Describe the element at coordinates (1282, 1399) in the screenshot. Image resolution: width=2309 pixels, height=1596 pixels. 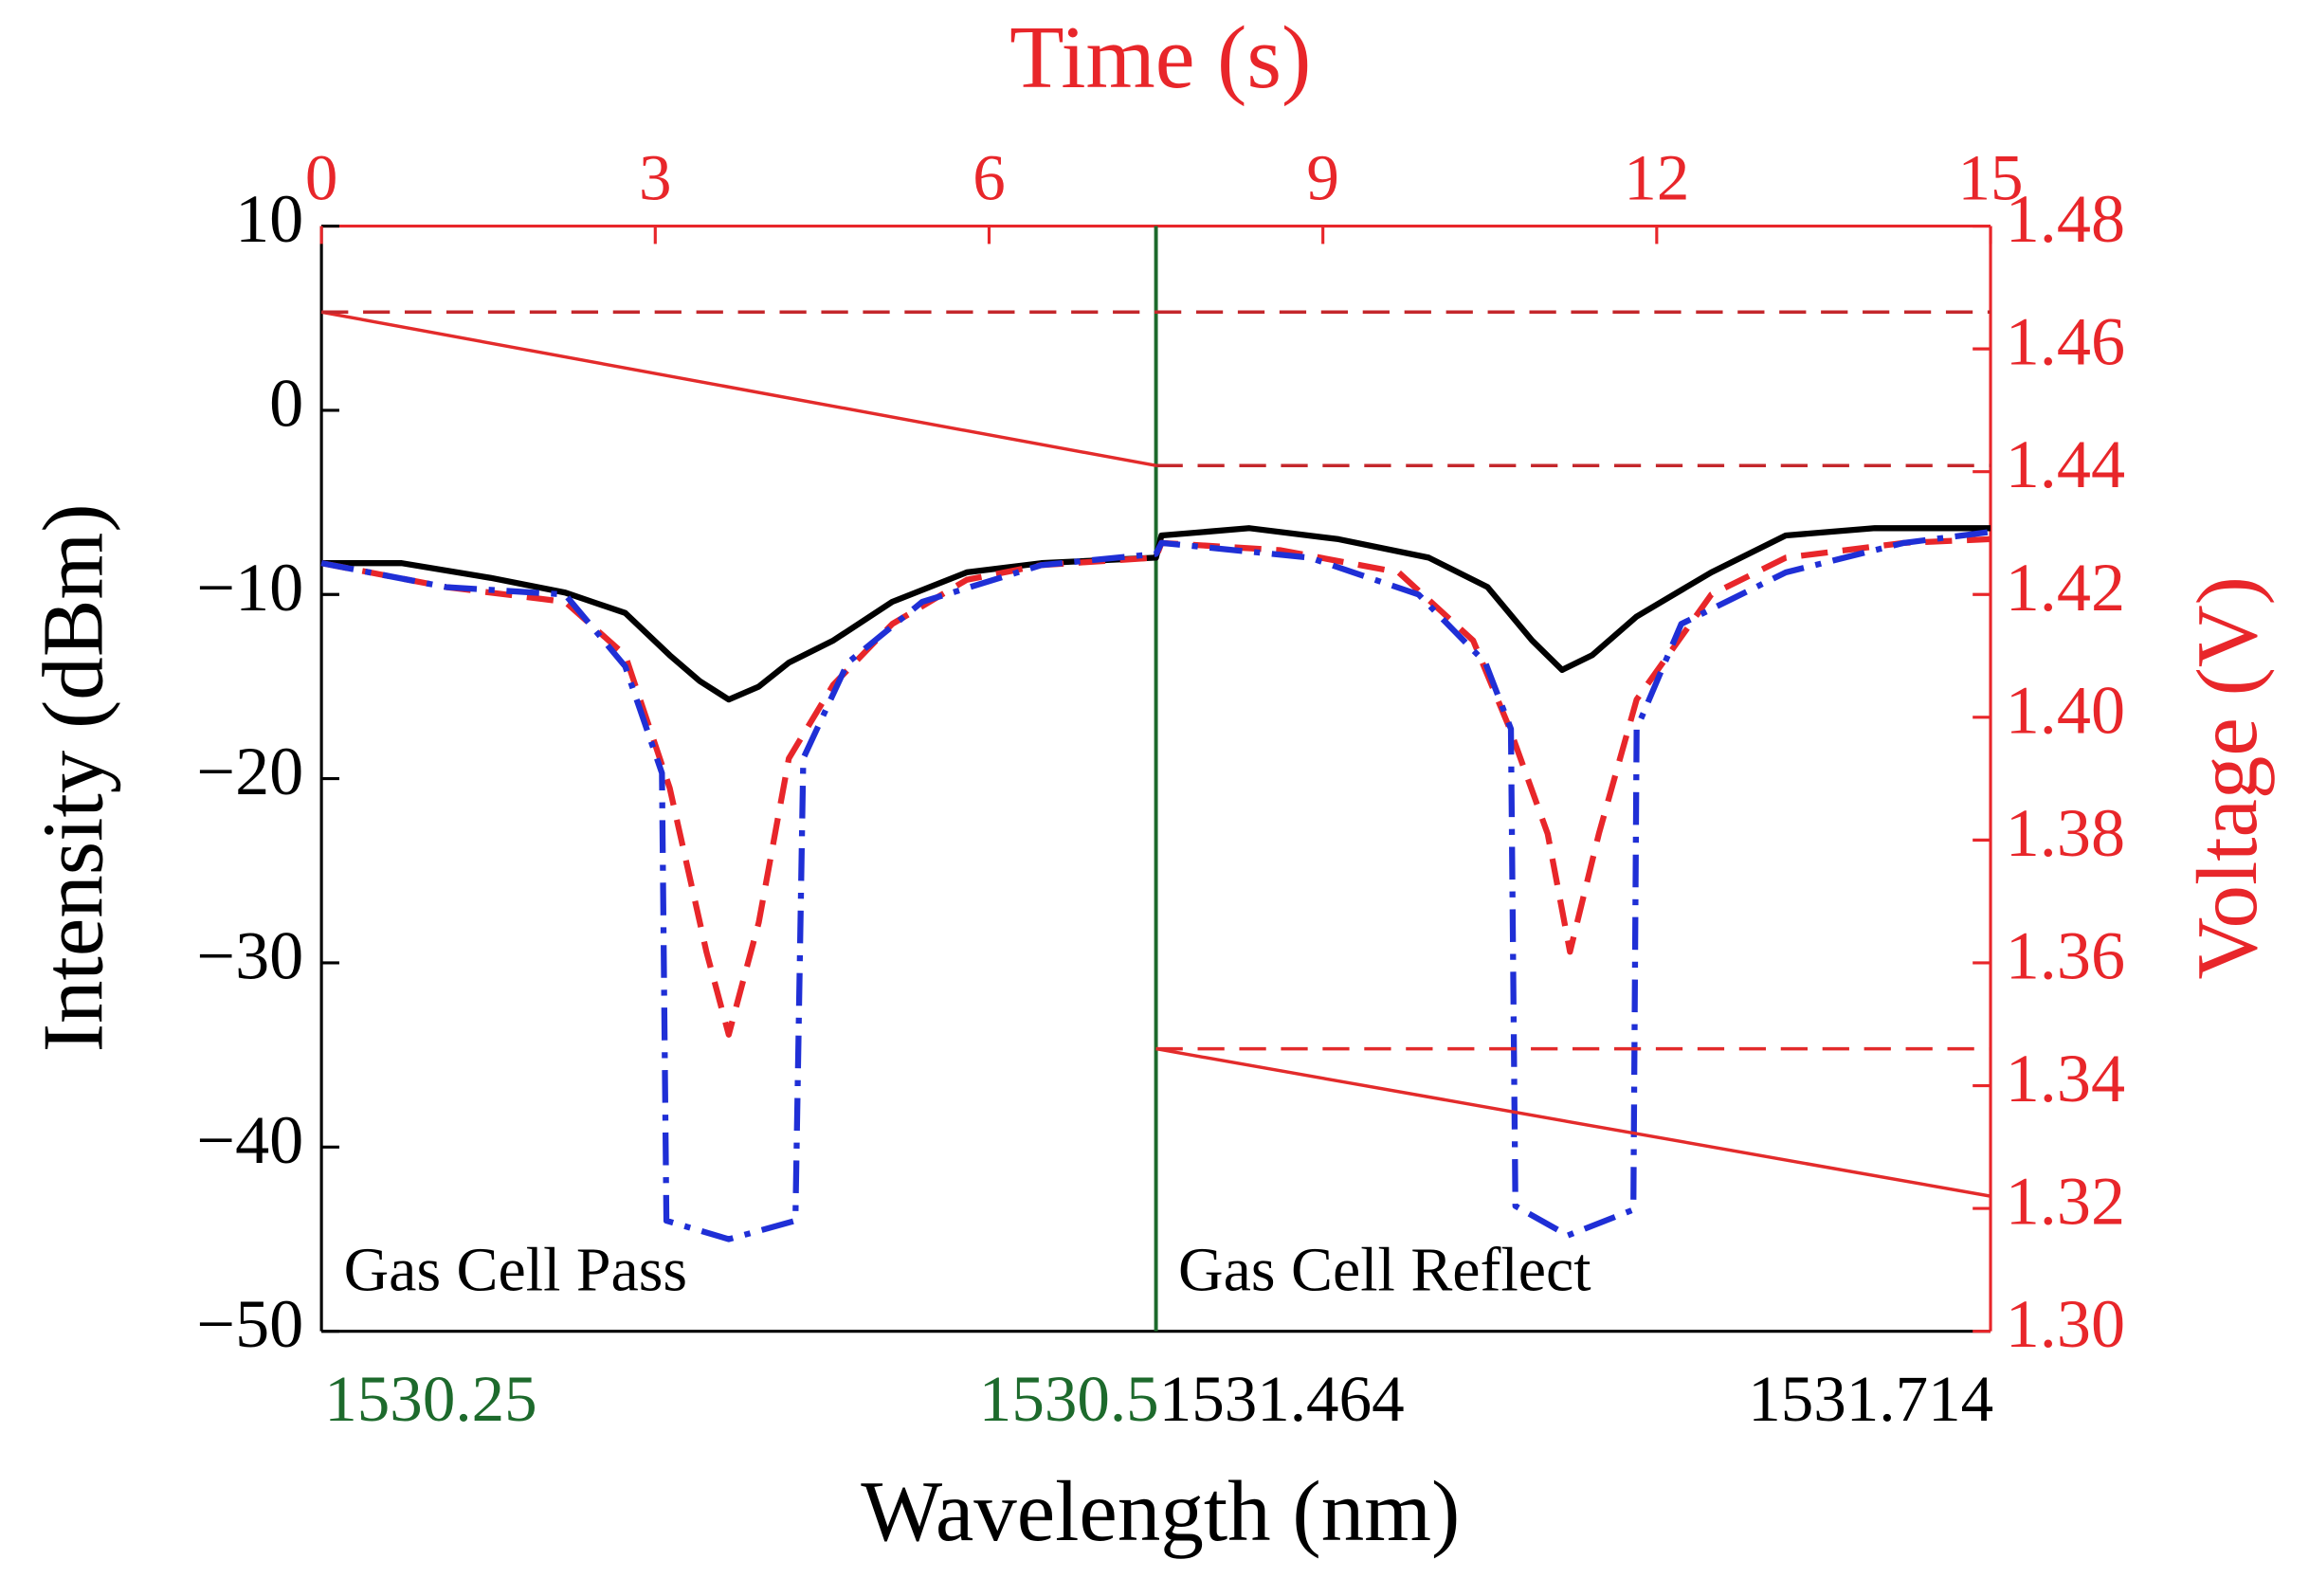
I see `wavelength-label: 1531.464` at that location.